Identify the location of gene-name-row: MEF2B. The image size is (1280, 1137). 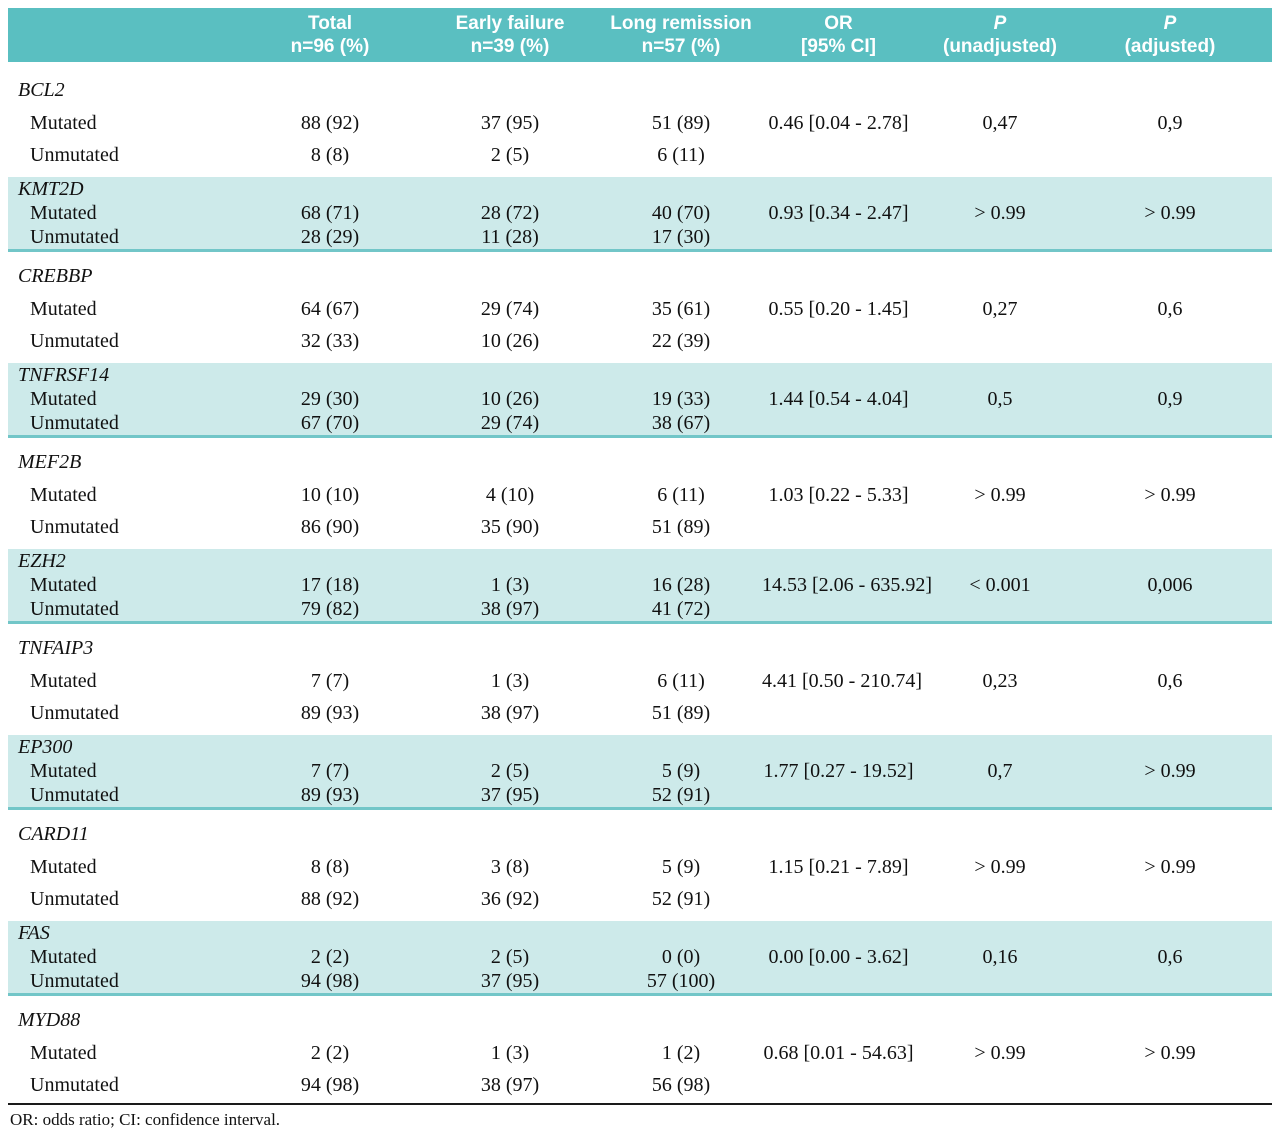
(640, 462).